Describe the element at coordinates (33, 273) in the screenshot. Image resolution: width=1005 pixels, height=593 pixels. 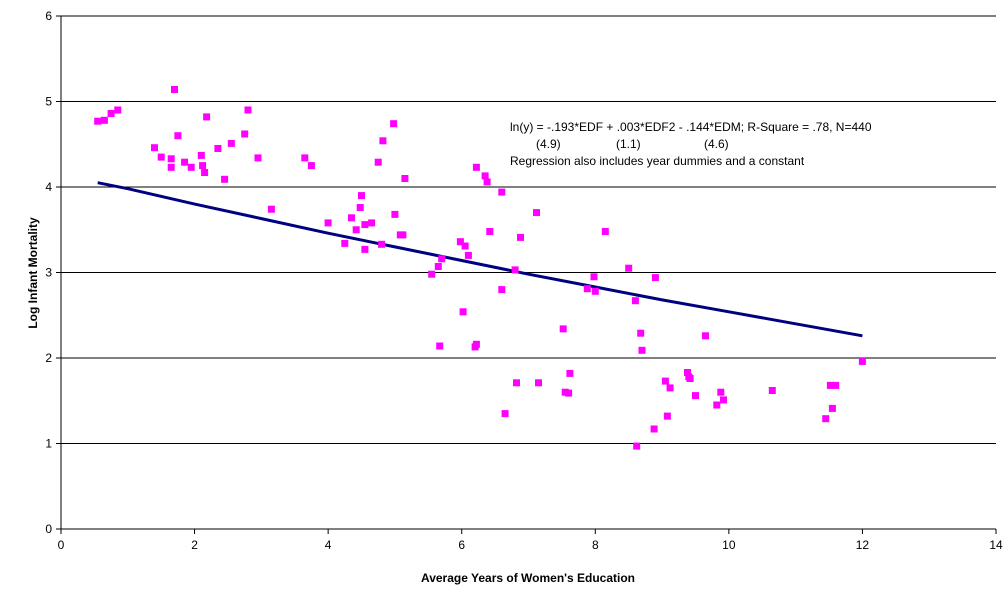
I see `y-axis-title: Log Infant Mortality` at that location.